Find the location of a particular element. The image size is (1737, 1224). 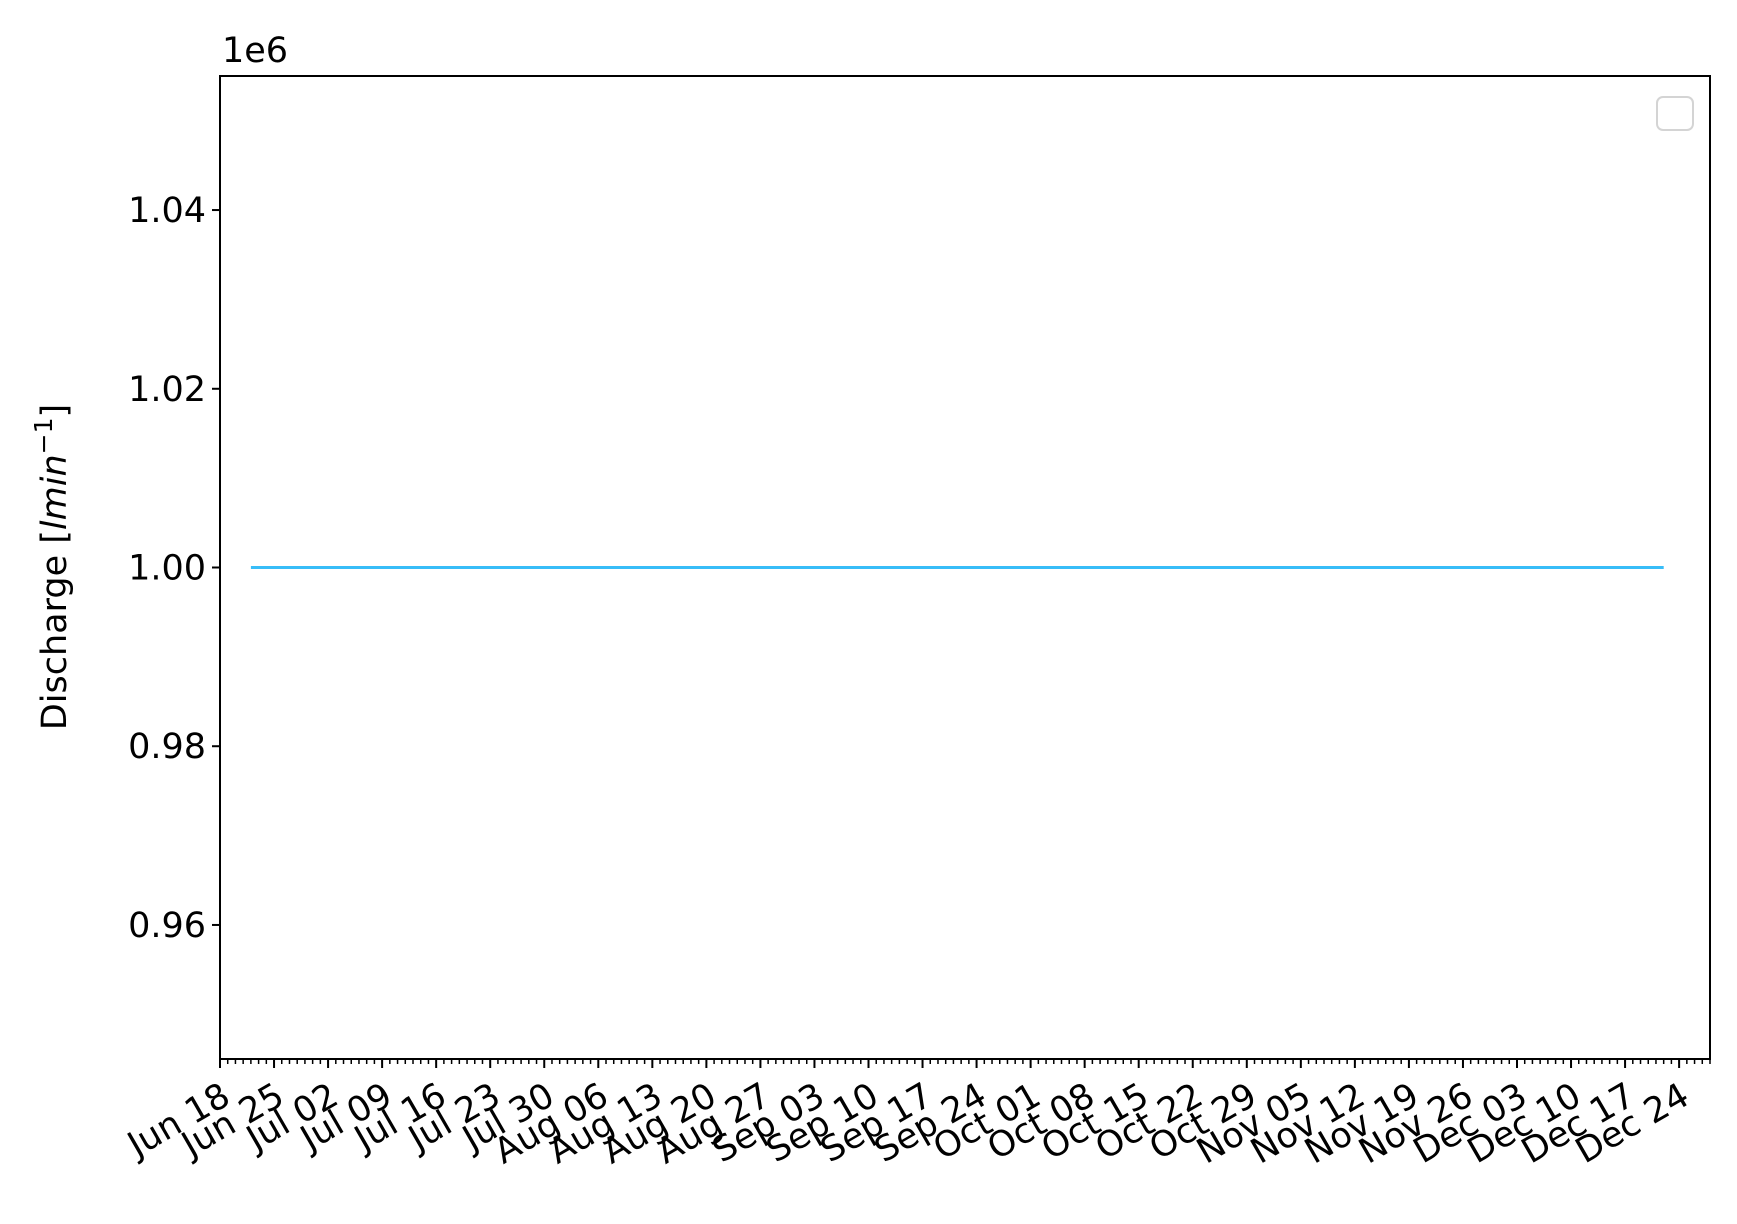

y-axis-label-exponent: −1 is located at coordinates (43, 435).